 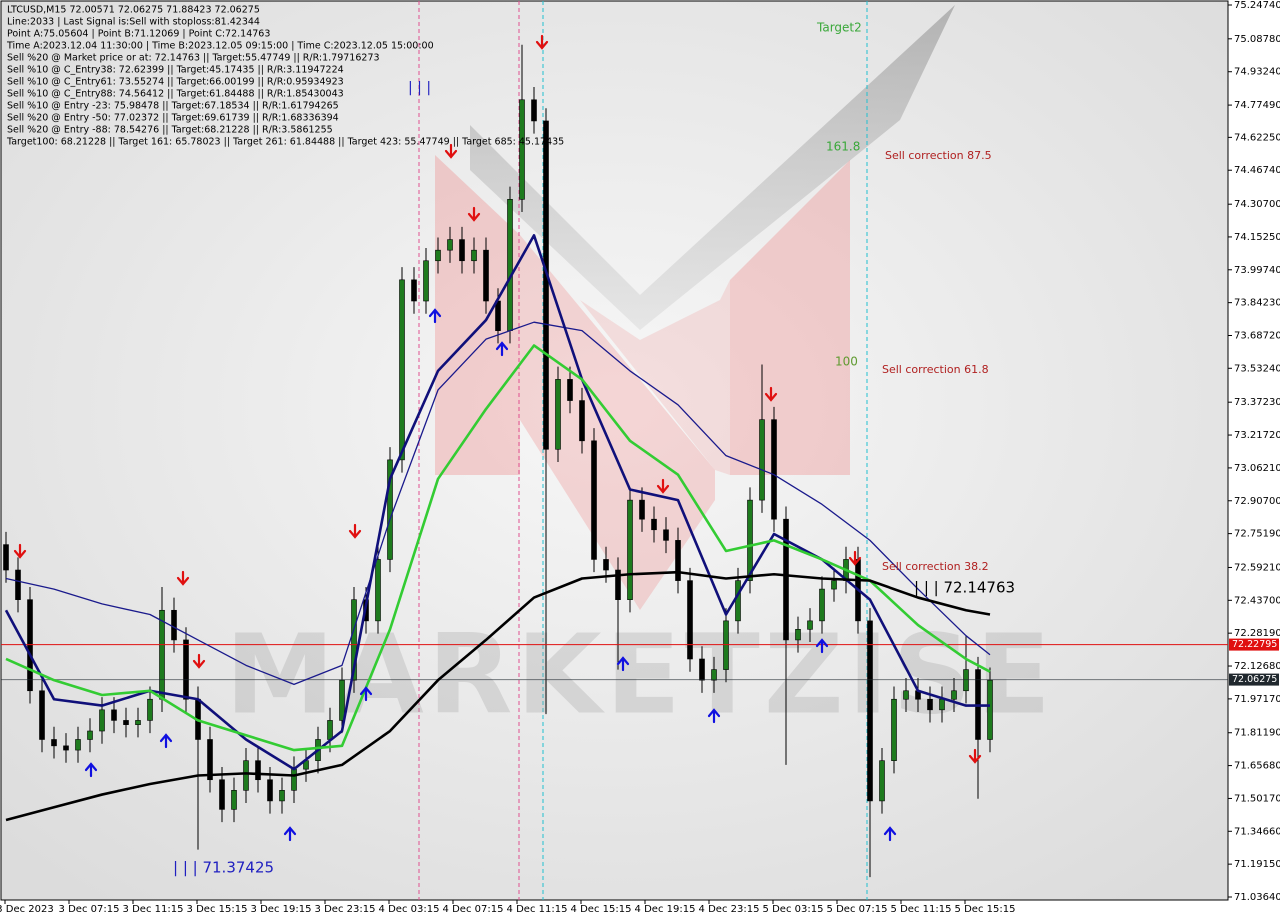 I want to click on watermark: MARKETZISE, so click(x=640, y=674).